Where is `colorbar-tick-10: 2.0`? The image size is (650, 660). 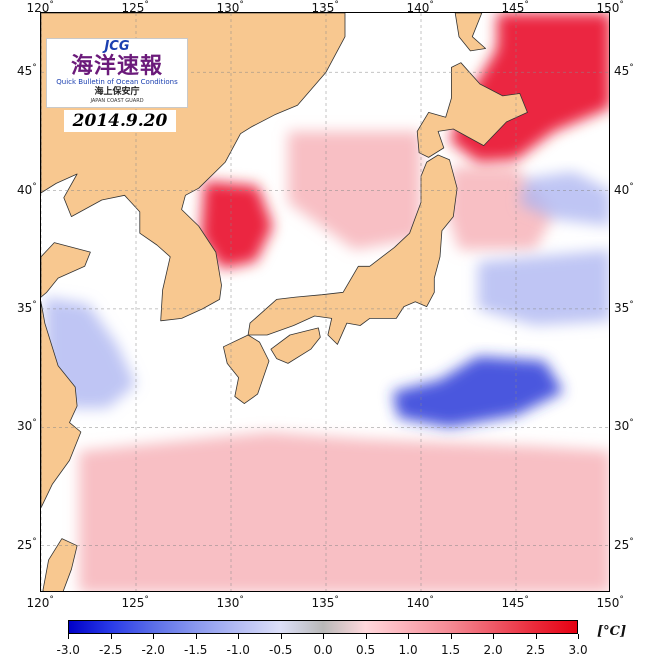
colorbar-tick-10: 2.0 is located at coordinates (493, 650).